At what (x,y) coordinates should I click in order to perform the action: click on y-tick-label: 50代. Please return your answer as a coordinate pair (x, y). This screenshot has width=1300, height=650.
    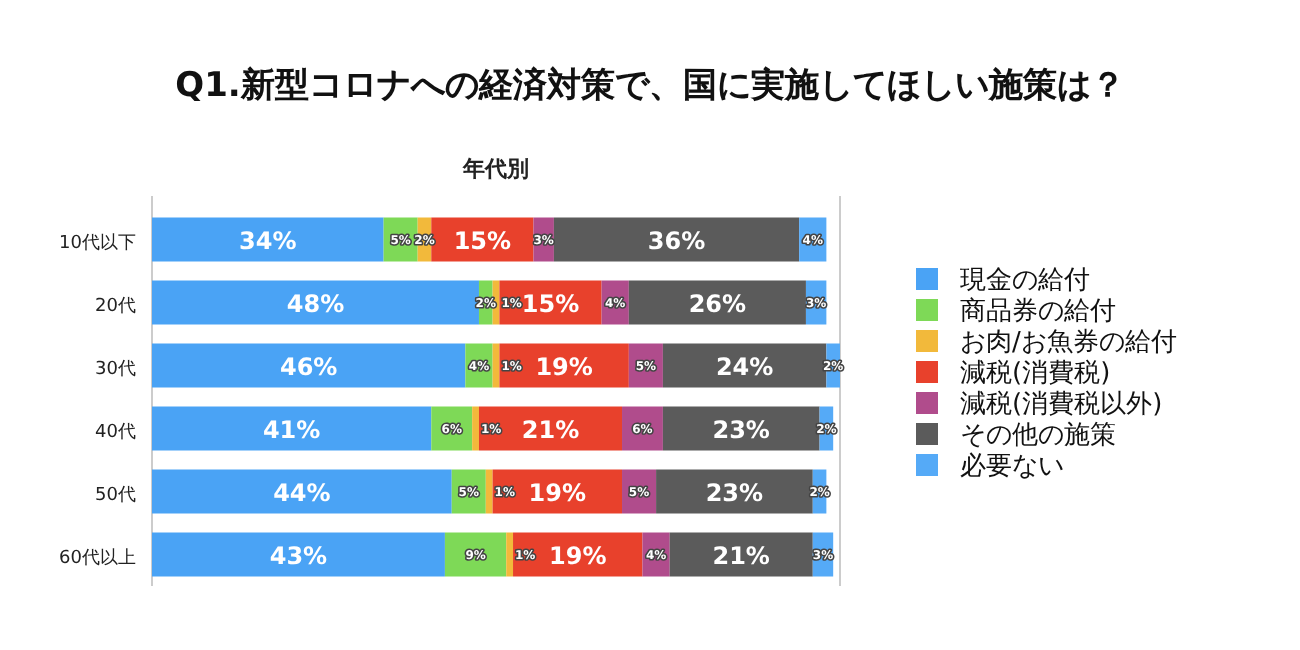
    Looking at the image, I should click on (115, 494).